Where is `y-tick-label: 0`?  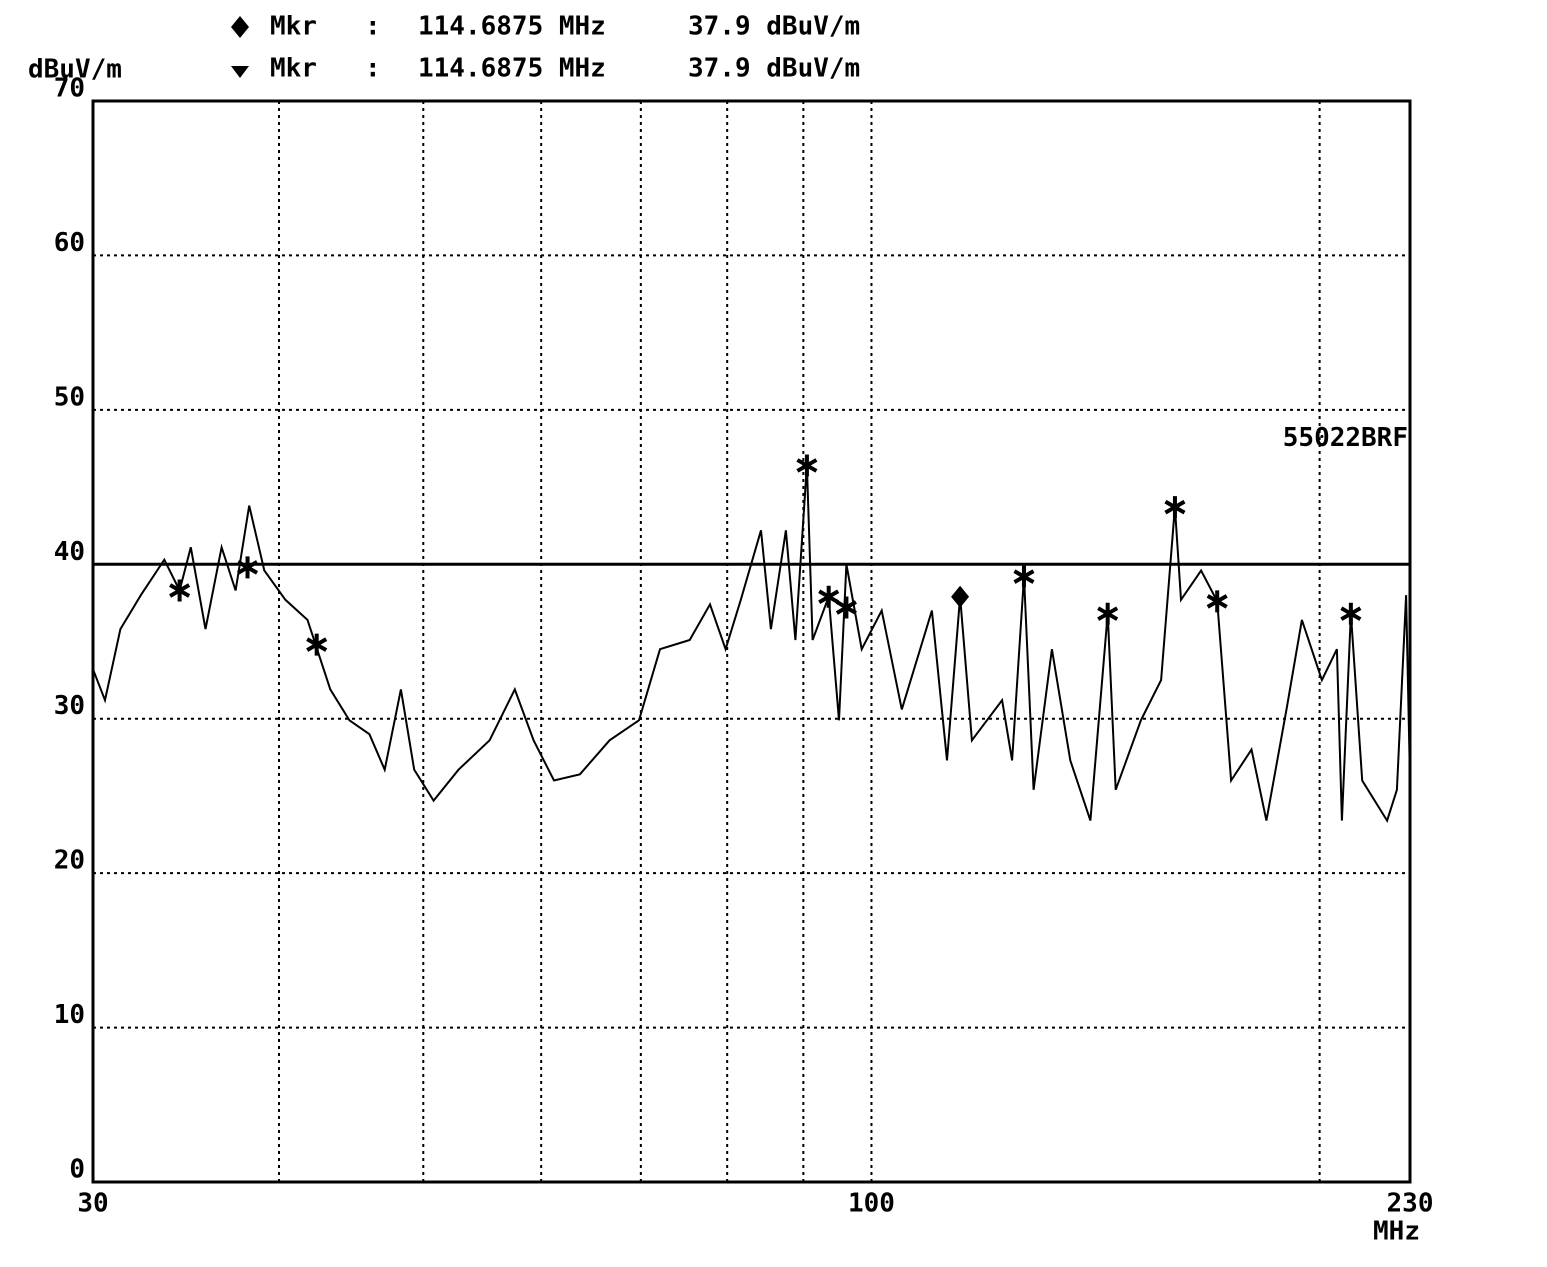
y-tick-label: 0 is located at coordinates (77, 1170).